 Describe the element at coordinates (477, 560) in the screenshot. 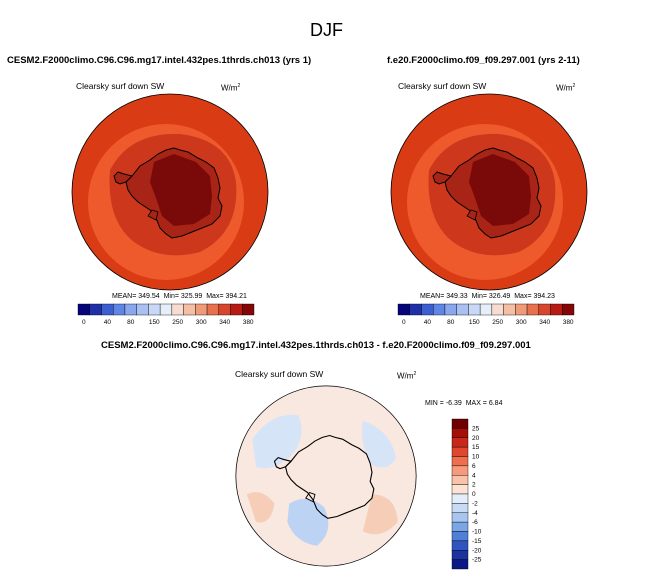

I see `colorbar-tick-label: -25` at that location.